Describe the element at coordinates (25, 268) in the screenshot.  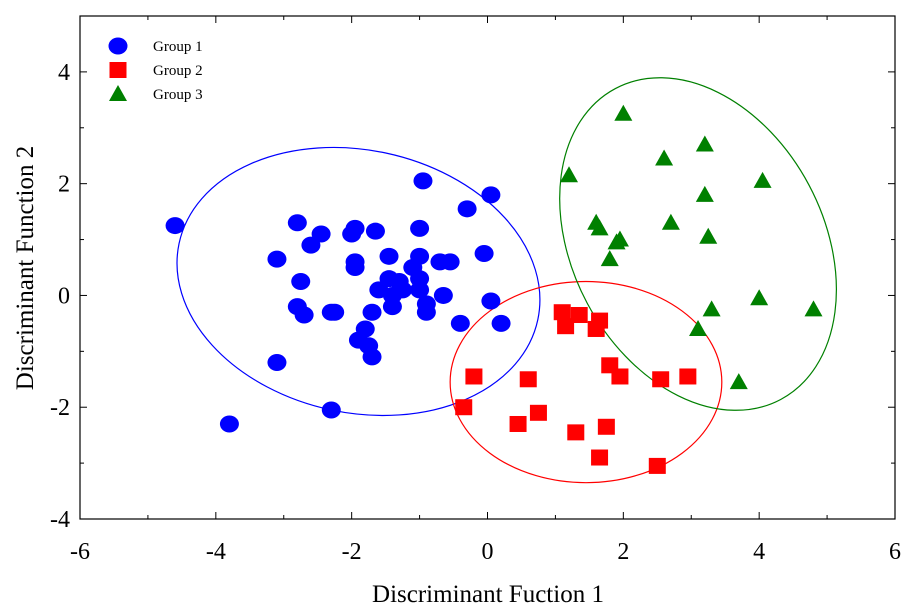
I see `y-axis-title: Discriminant Function 2` at that location.